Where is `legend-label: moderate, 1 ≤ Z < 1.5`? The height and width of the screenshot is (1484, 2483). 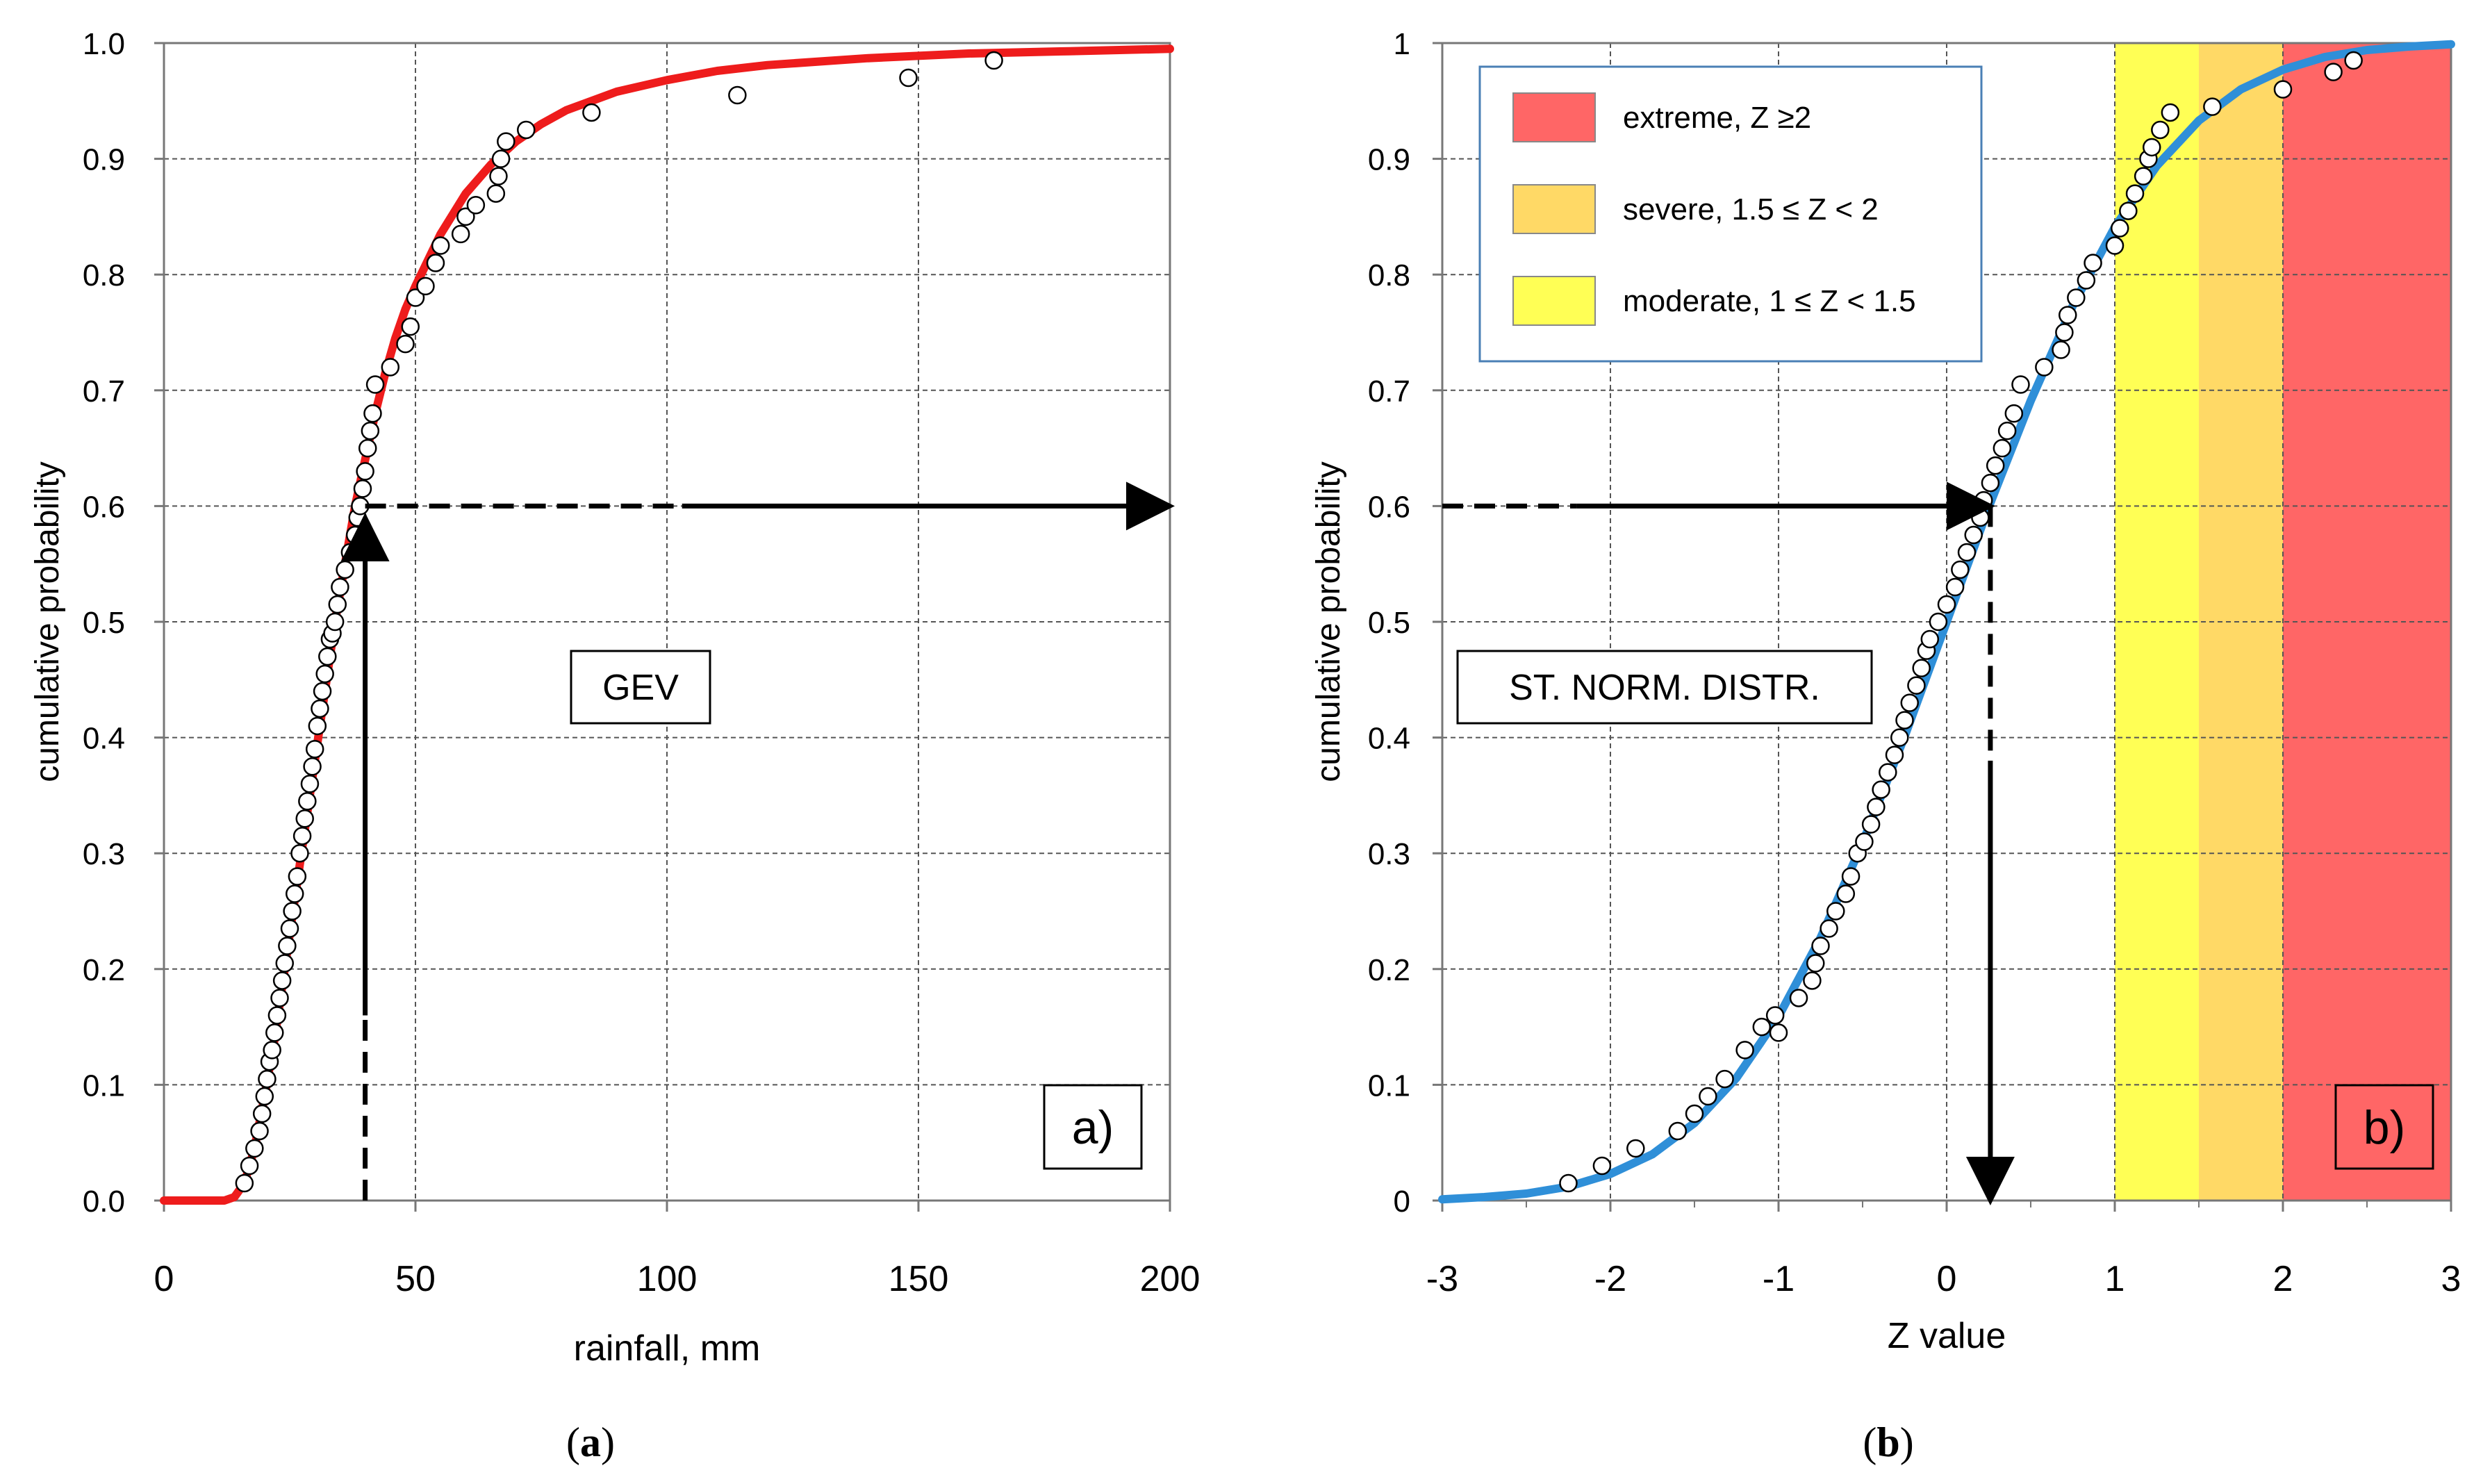
legend-label: moderate, 1 ≤ Z < 1.5 is located at coordinates (1769, 301).